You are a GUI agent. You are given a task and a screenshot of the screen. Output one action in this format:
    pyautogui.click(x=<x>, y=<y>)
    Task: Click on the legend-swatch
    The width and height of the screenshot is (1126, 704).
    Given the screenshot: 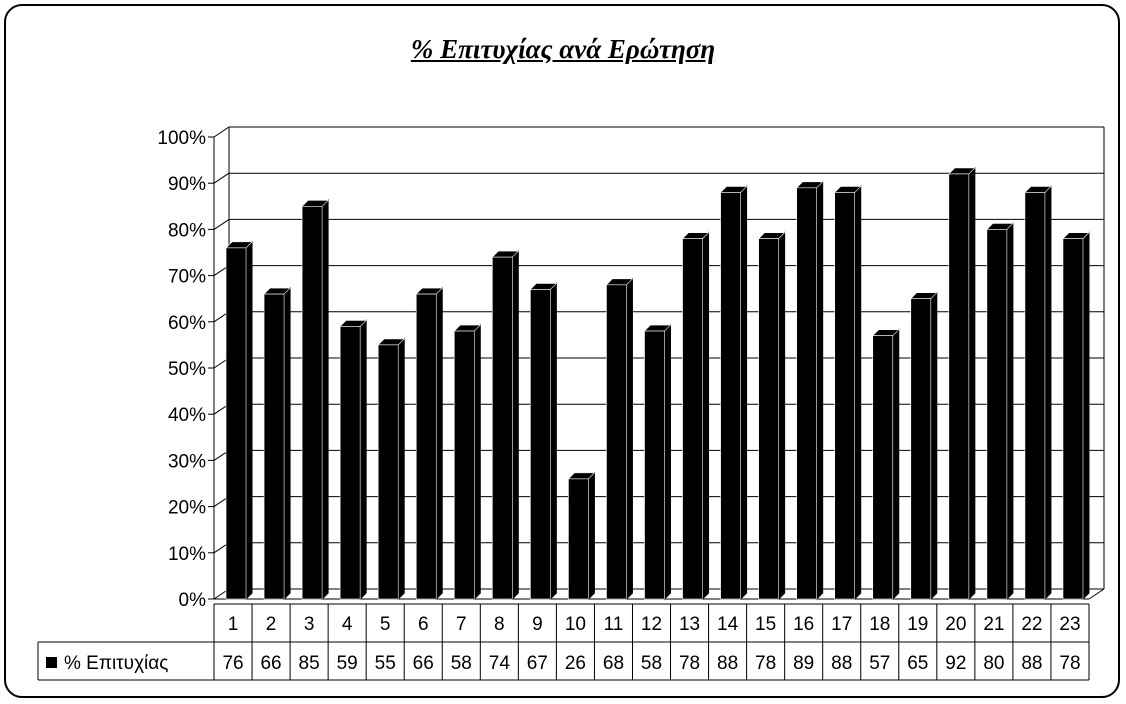 What is the action you would take?
    pyautogui.click(x=51, y=662)
    